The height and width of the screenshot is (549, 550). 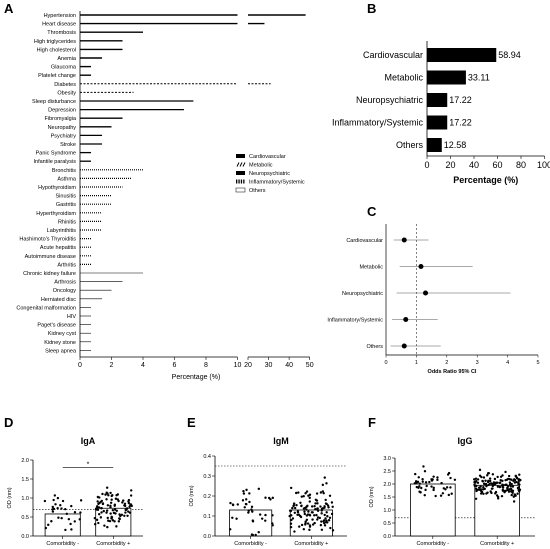 What do you see at coordinates (61, 33) in the screenshot?
I see `disease-label: Thrombosis` at bounding box center [61, 33].